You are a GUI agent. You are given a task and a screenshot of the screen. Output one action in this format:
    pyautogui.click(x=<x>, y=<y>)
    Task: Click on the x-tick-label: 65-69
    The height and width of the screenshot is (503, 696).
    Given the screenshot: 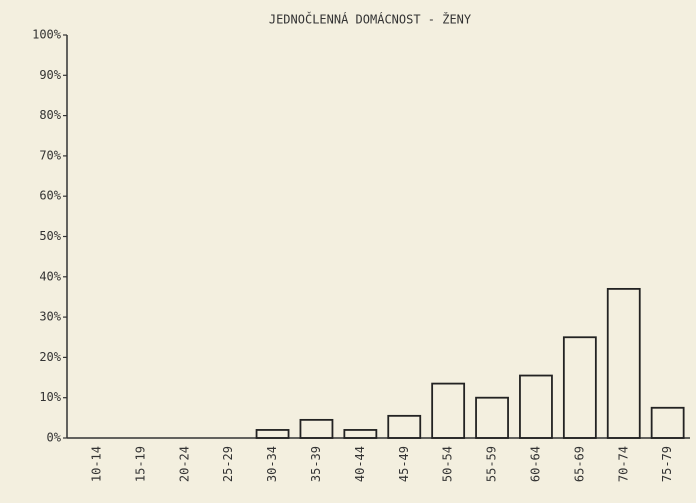 What is the action you would take?
    pyautogui.click(x=579, y=464)
    